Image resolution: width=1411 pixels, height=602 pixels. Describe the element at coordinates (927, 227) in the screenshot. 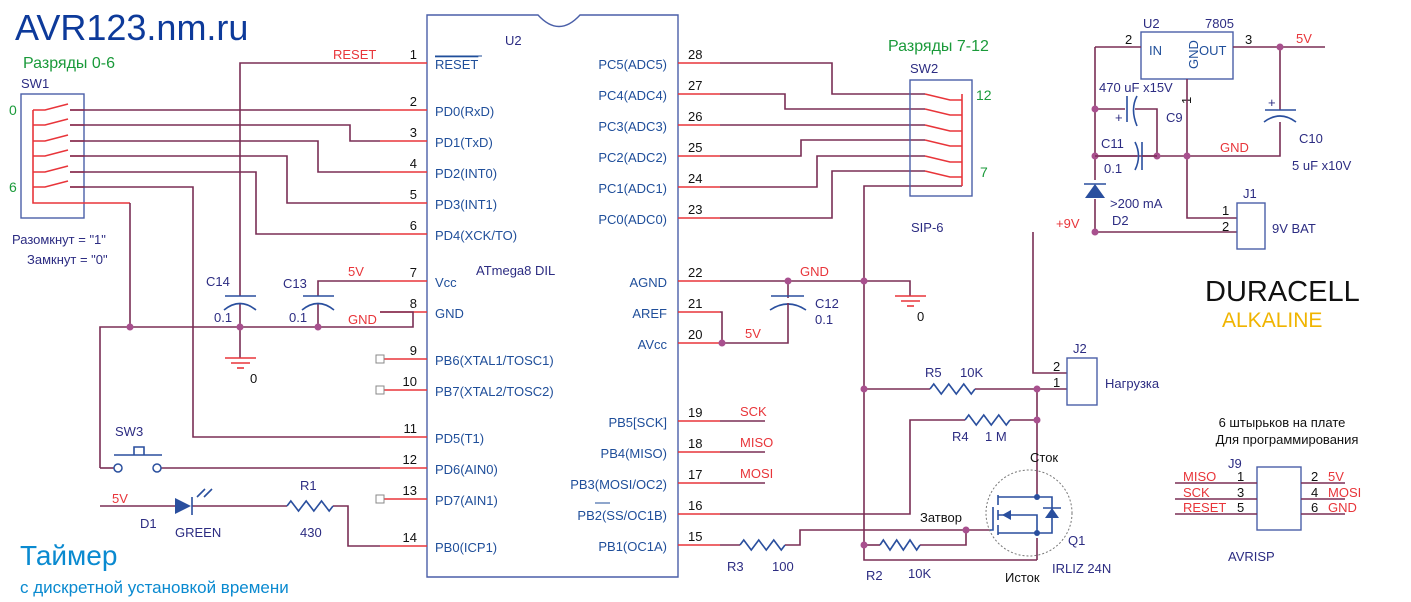

I see `sw2-package: SIP-6` at that location.